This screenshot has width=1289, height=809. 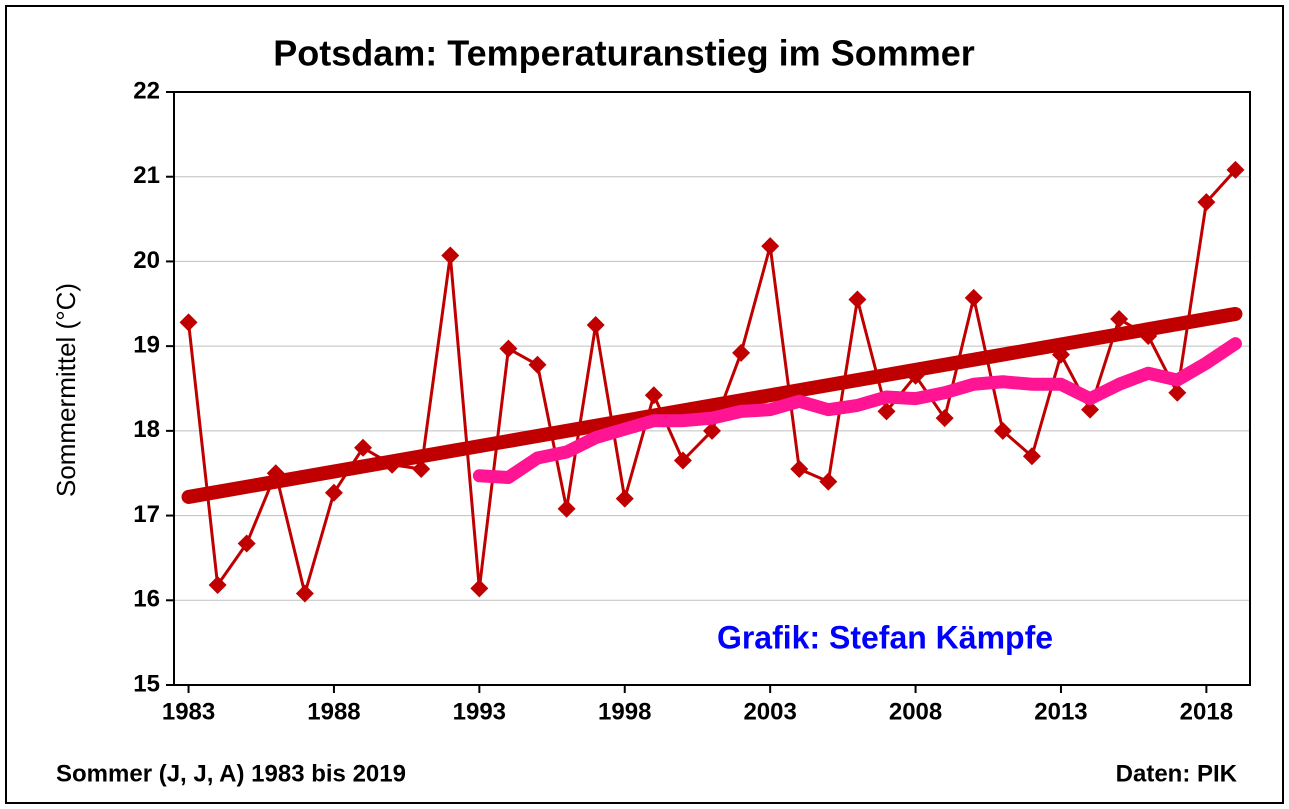 What do you see at coordinates (479, 711) in the screenshot?
I see `x-tick-label: 1993` at bounding box center [479, 711].